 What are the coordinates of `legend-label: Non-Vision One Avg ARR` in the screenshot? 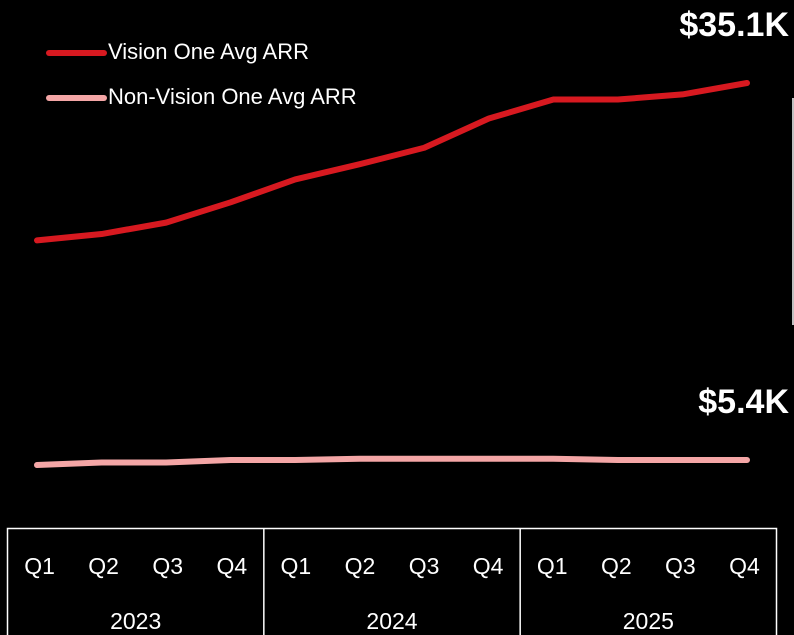 It's located at (232, 96).